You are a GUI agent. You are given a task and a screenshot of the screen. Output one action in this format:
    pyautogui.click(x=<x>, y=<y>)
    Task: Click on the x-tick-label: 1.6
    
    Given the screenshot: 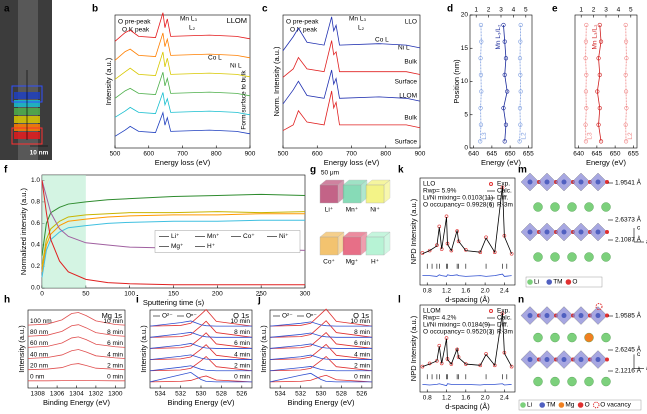 What is the action you would take?
    pyautogui.click(x=465, y=291)
    